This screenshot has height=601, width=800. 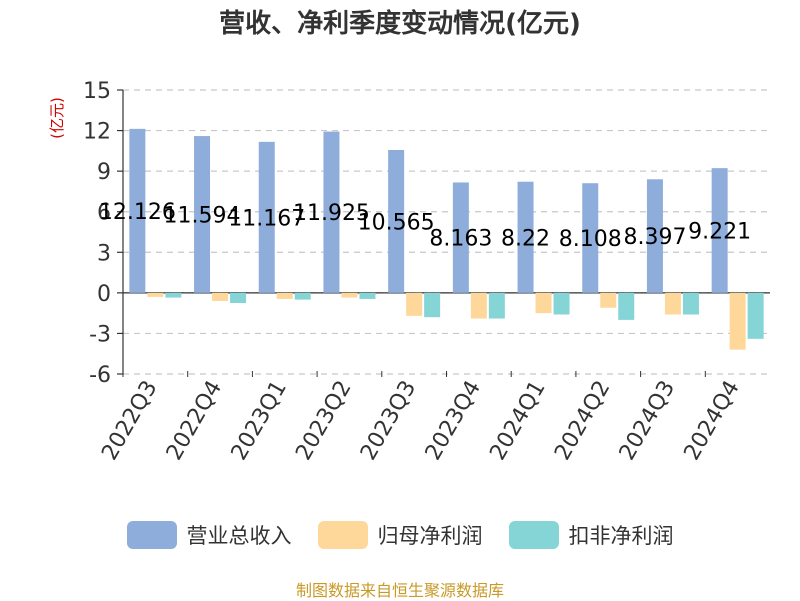 What do you see at coordinates (100, 375) in the screenshot?
I see `y-tick-label: -6` at bounding box center [100, 375].